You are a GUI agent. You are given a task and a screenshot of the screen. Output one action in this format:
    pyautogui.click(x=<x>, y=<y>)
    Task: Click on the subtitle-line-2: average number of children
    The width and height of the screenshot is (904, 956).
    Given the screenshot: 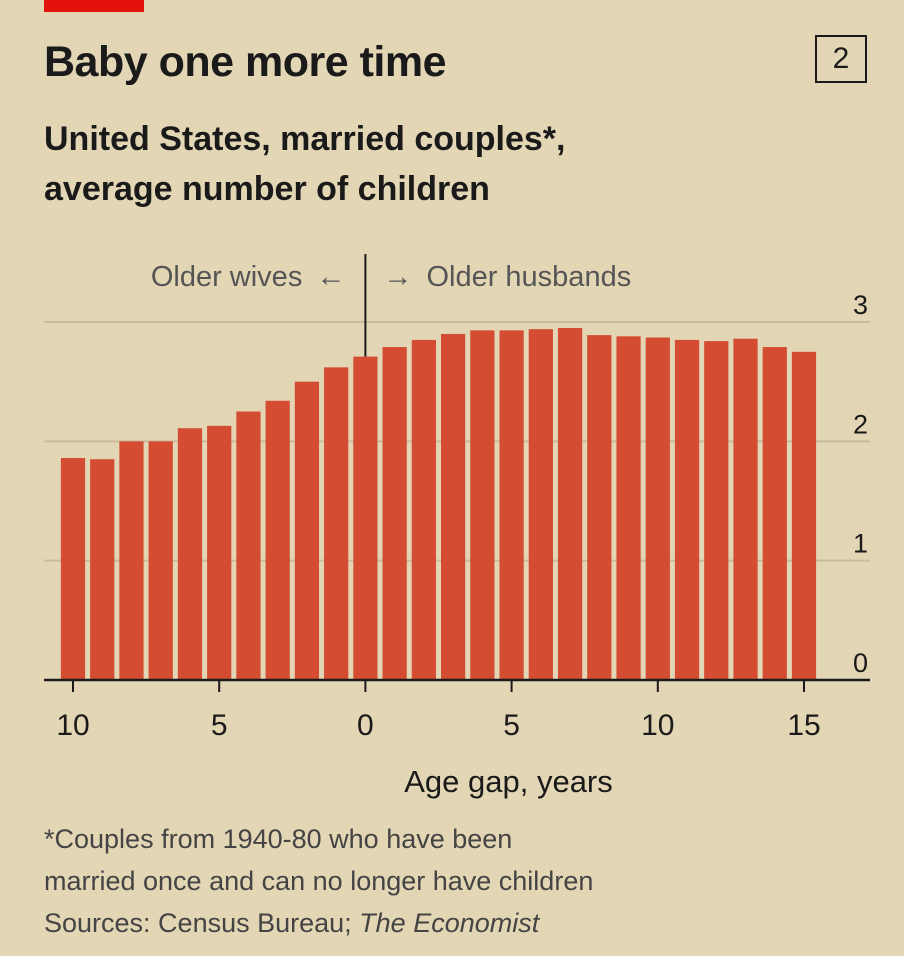 What is the action you would take?
    pyautogui.click(x=267, y=189)
    